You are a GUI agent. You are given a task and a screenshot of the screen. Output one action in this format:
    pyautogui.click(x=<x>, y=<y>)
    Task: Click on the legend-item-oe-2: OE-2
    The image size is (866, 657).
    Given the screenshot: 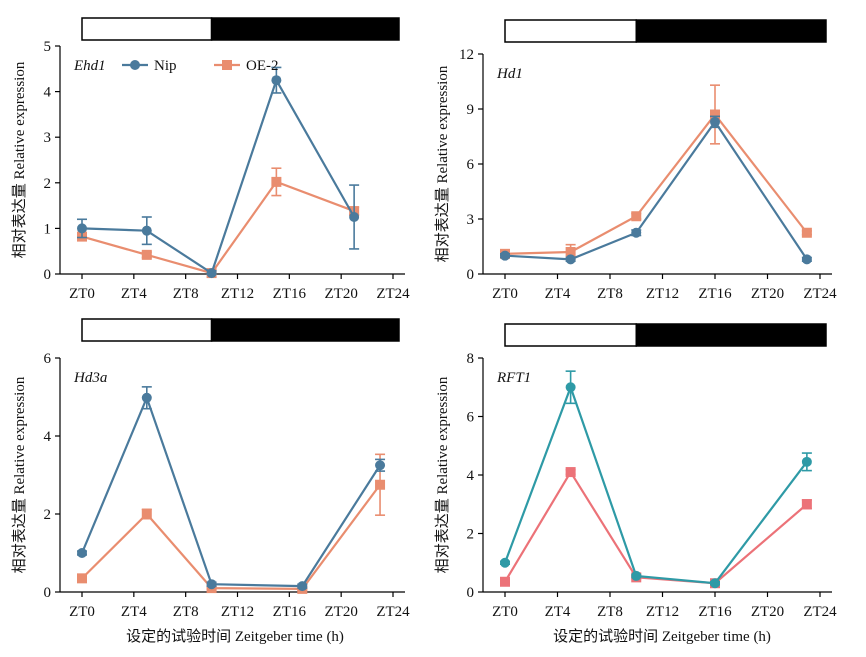 What is the action you would take?
    pyautogui.click(x=246, y=66)
    